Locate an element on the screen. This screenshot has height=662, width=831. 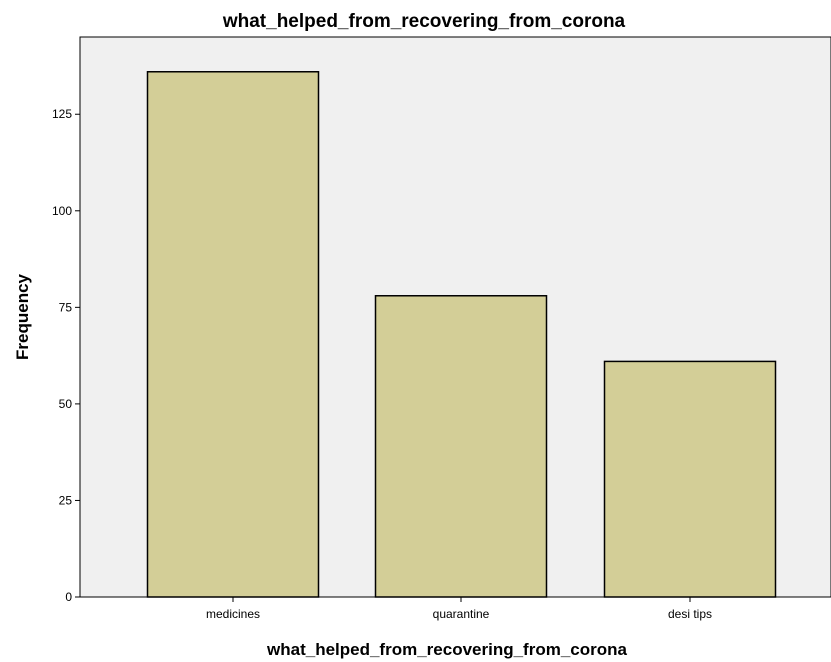
y-tick-label: 100 is located at coordinates (62, 211).